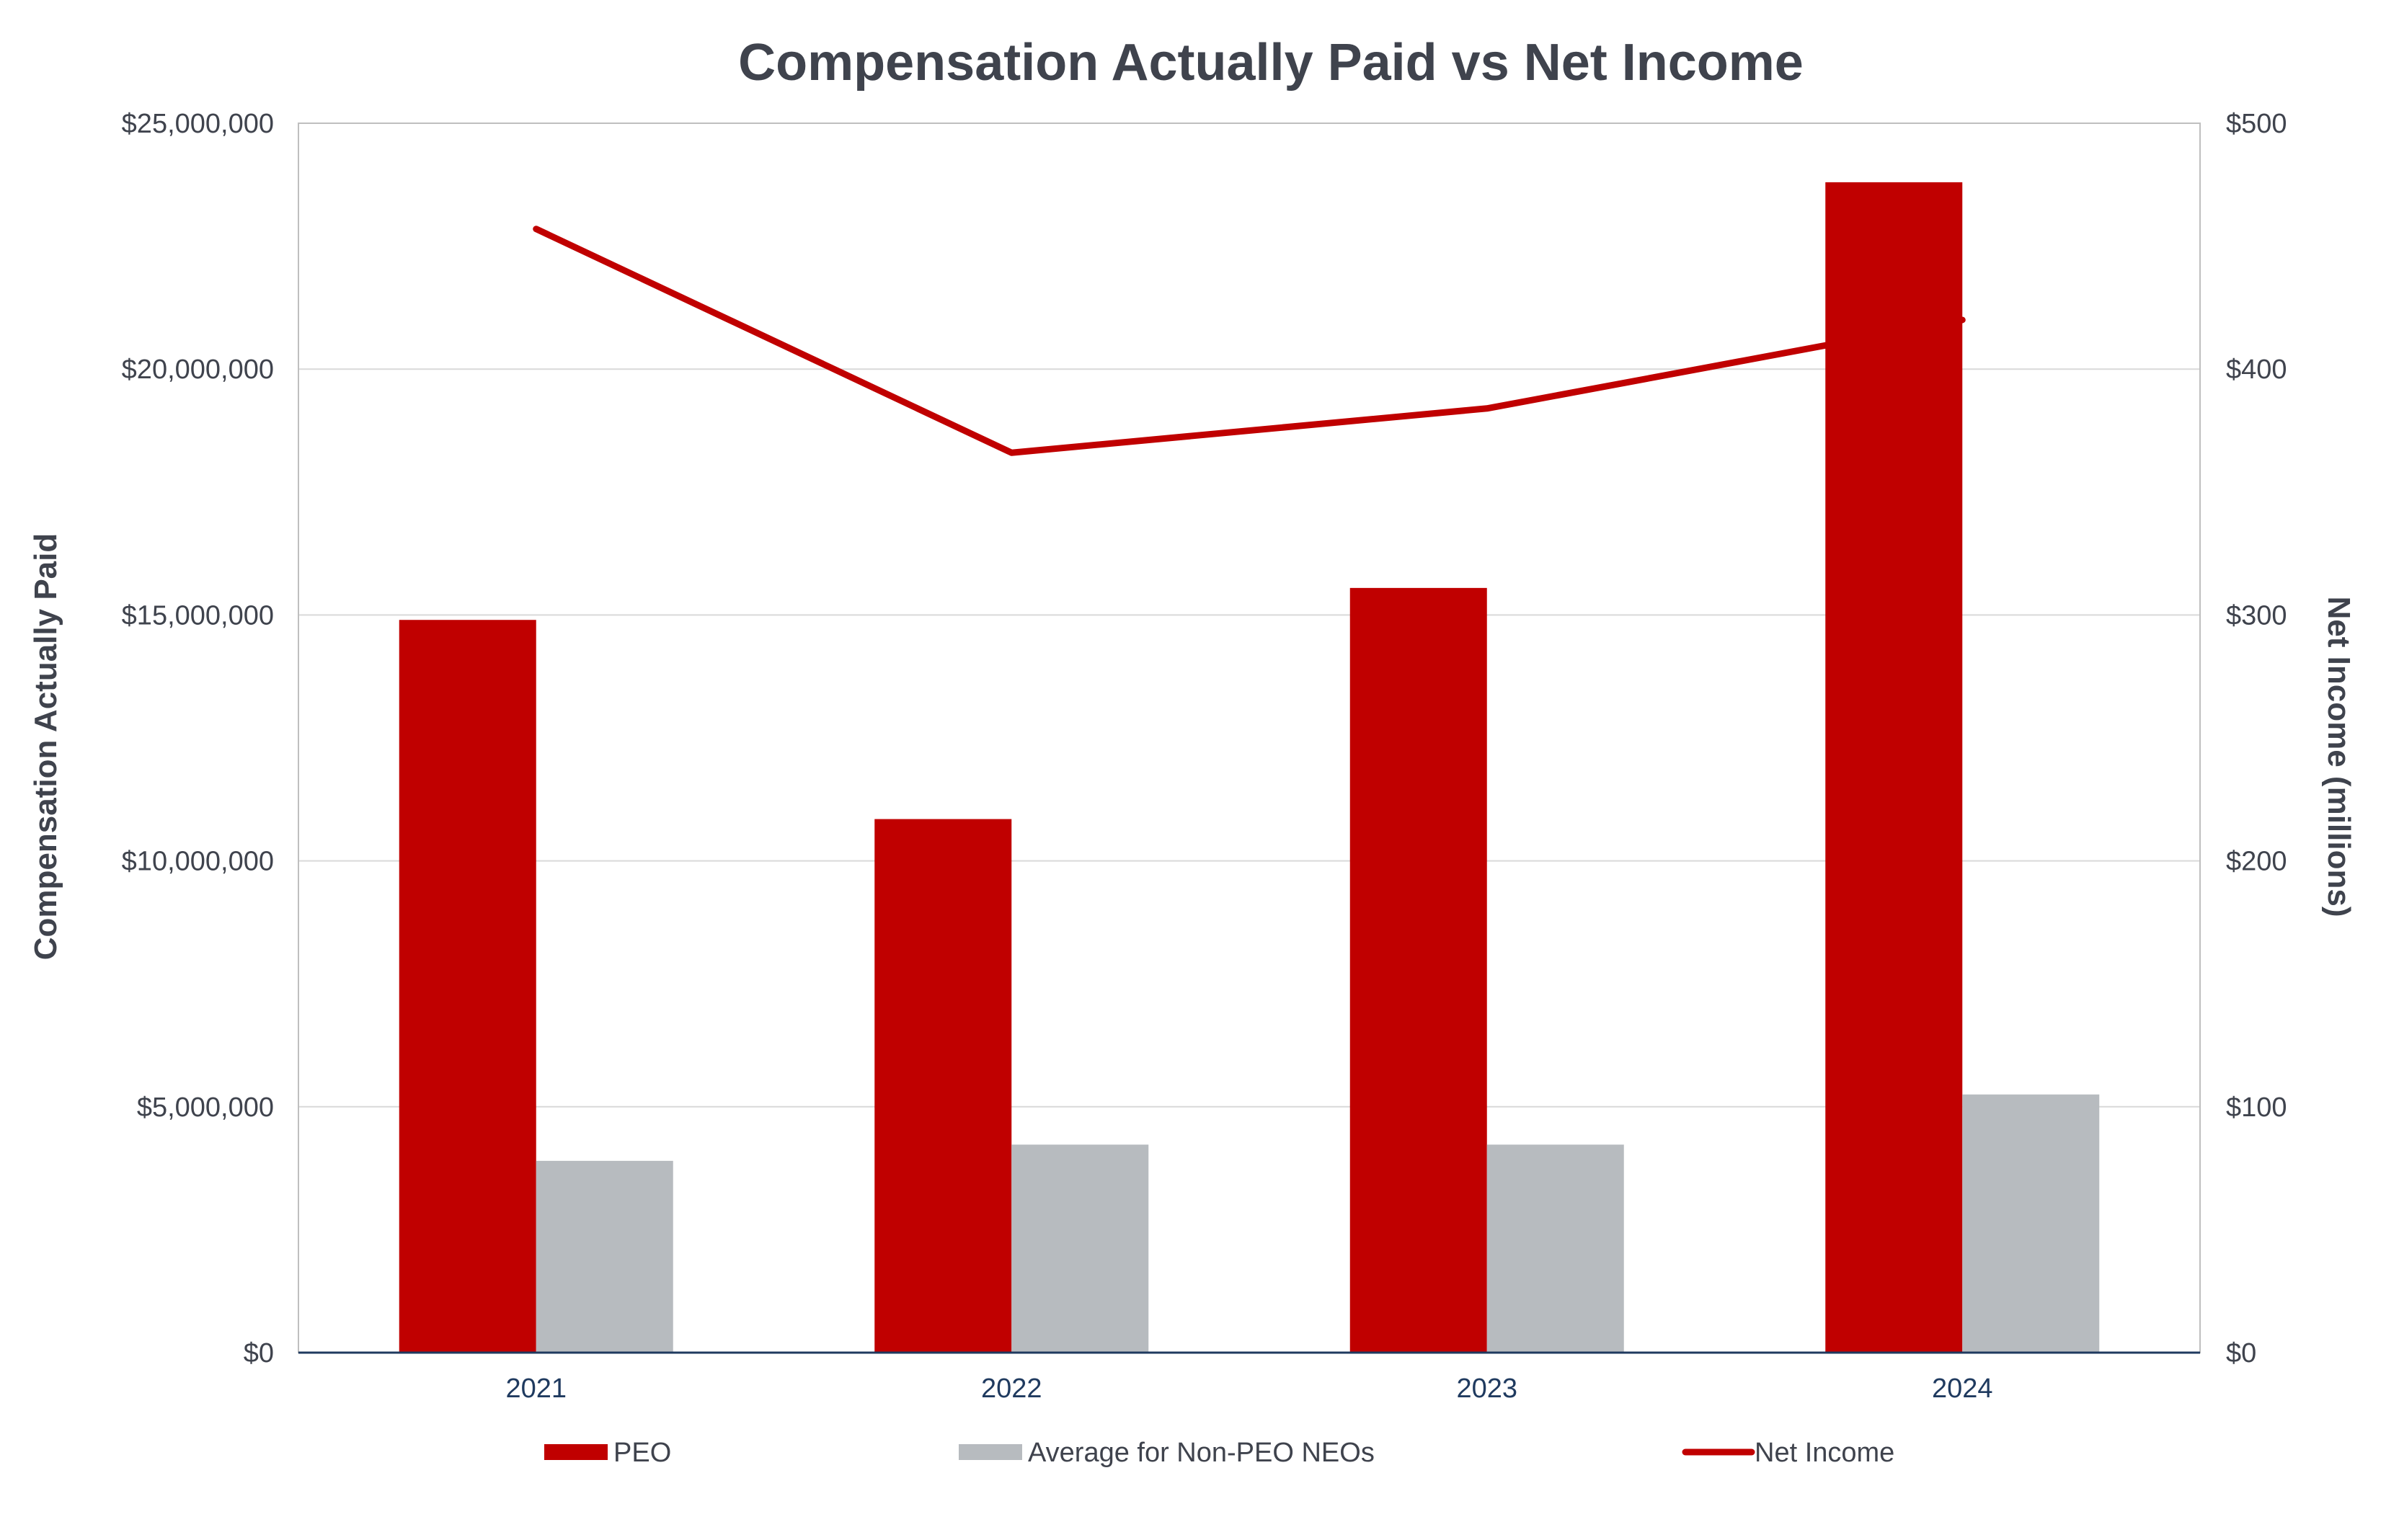 The width and height of the screenshot is (2399, 1540). Describe the element at coordinates (1201, 1453) in the screenshot. I see `legend-label: Average for Non-PEO NEOs` at that location.